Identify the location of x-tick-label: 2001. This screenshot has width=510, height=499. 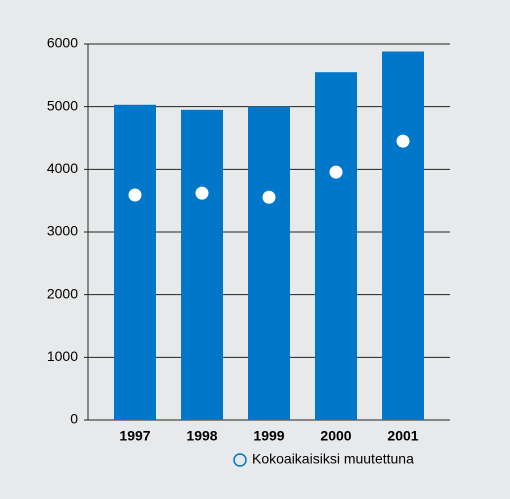
(402, 436).